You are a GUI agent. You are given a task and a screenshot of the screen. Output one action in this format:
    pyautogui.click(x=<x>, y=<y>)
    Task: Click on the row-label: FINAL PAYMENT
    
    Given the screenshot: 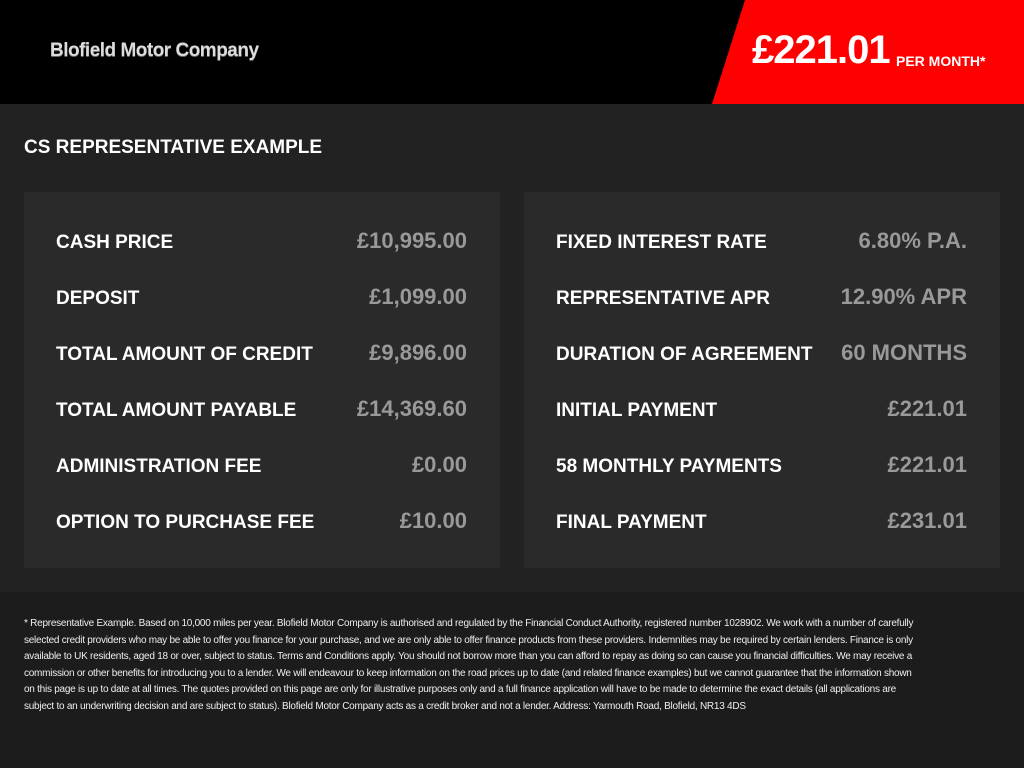 What is the action you would take?
    pyautogui.click(x=631, y=522)
    